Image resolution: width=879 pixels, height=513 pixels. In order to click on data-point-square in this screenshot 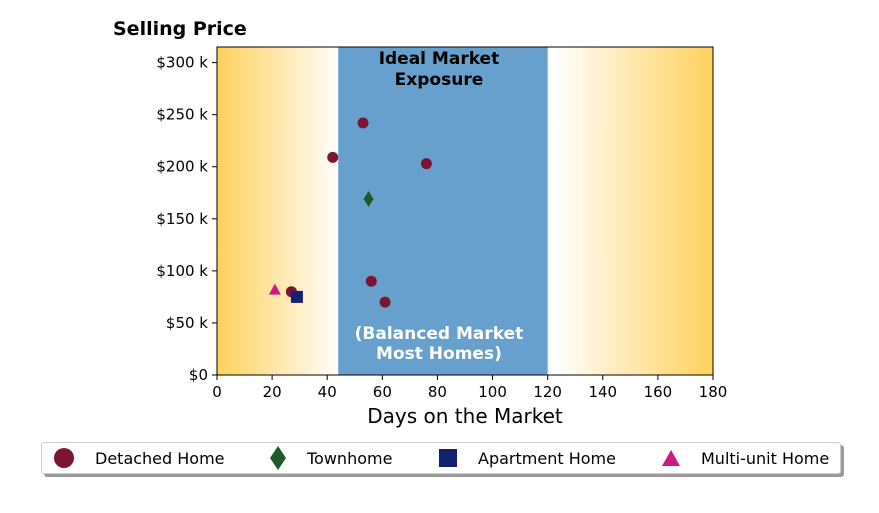, I will do `click(296, 296)`.